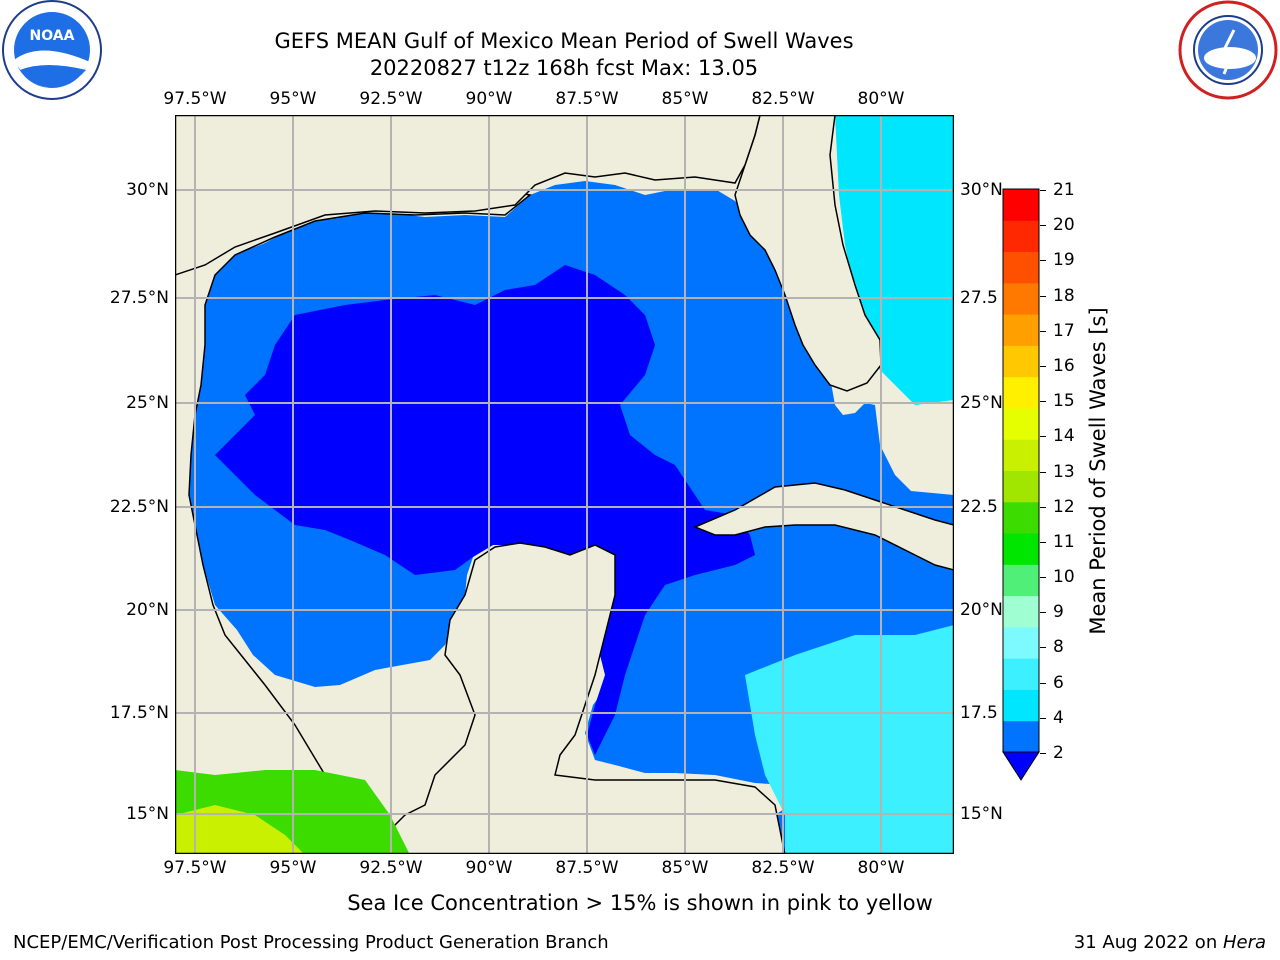 Image resolution: width=1280 pixels, height=960 pixels. What do you see at coordinates (783, 868) in the screenshot?
I see `lon-tick-bottom: 82.5°W` at bounding box center [783, 868].